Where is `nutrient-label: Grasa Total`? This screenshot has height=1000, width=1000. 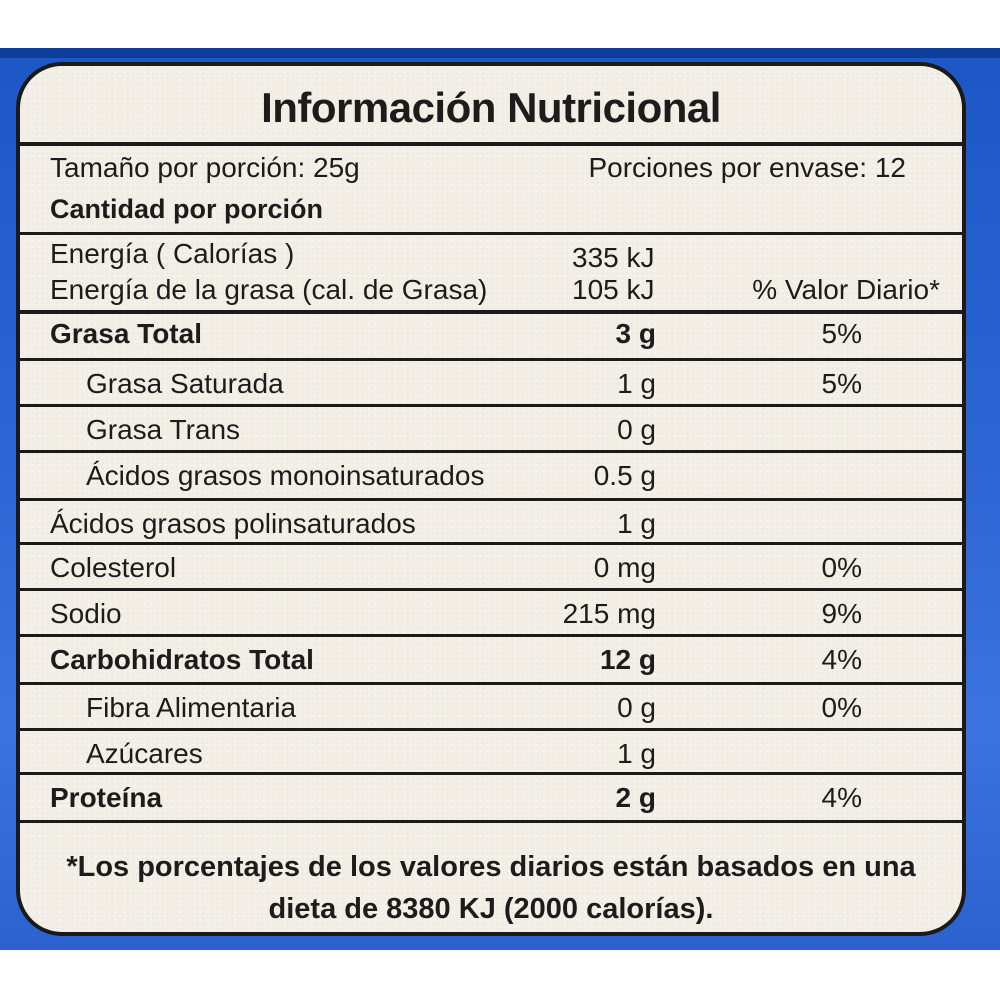
nutrient-label: Grasa Total is located at coordinates (126, 333).